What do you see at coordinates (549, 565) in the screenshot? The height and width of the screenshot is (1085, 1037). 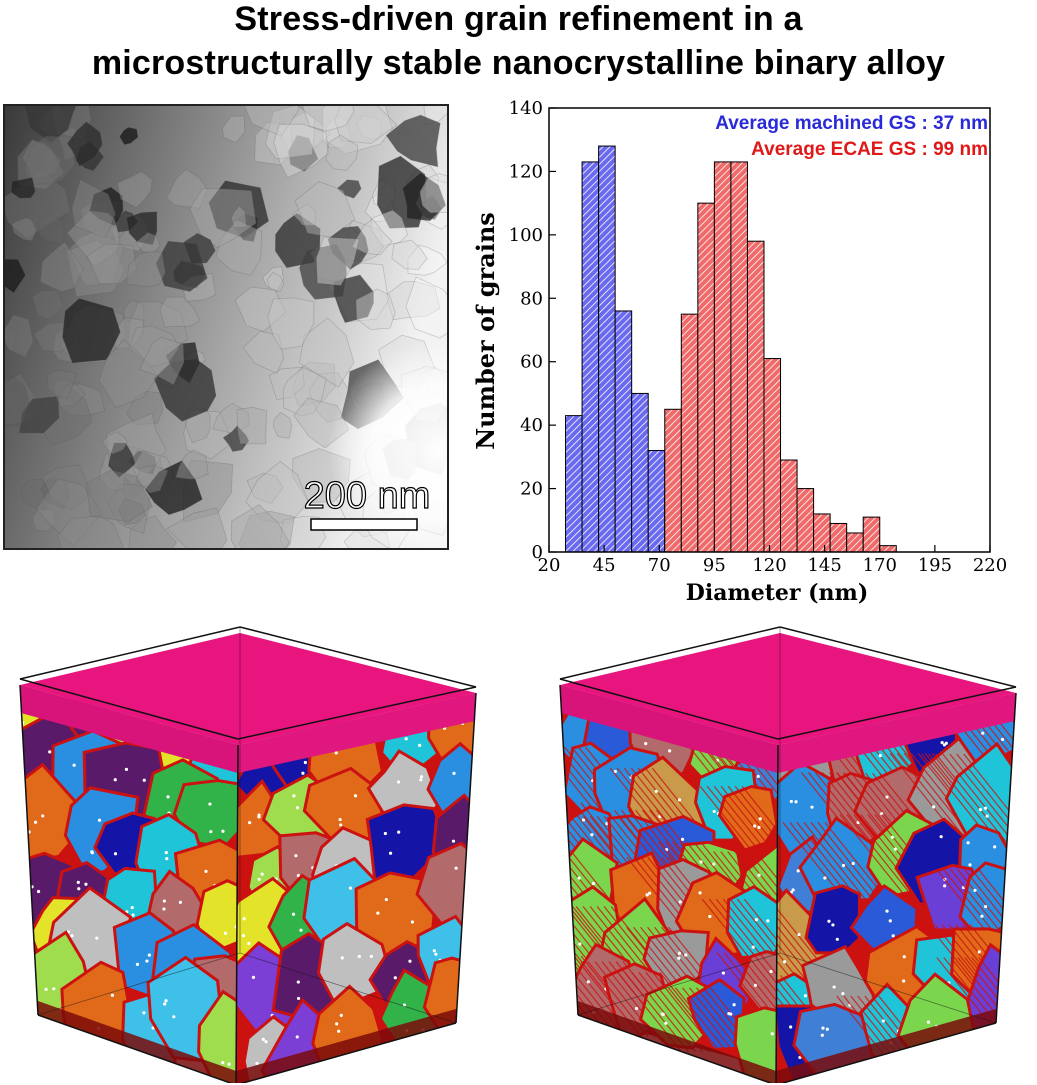 I see `x-tick-label: 20` at bounding box center [549, 565].